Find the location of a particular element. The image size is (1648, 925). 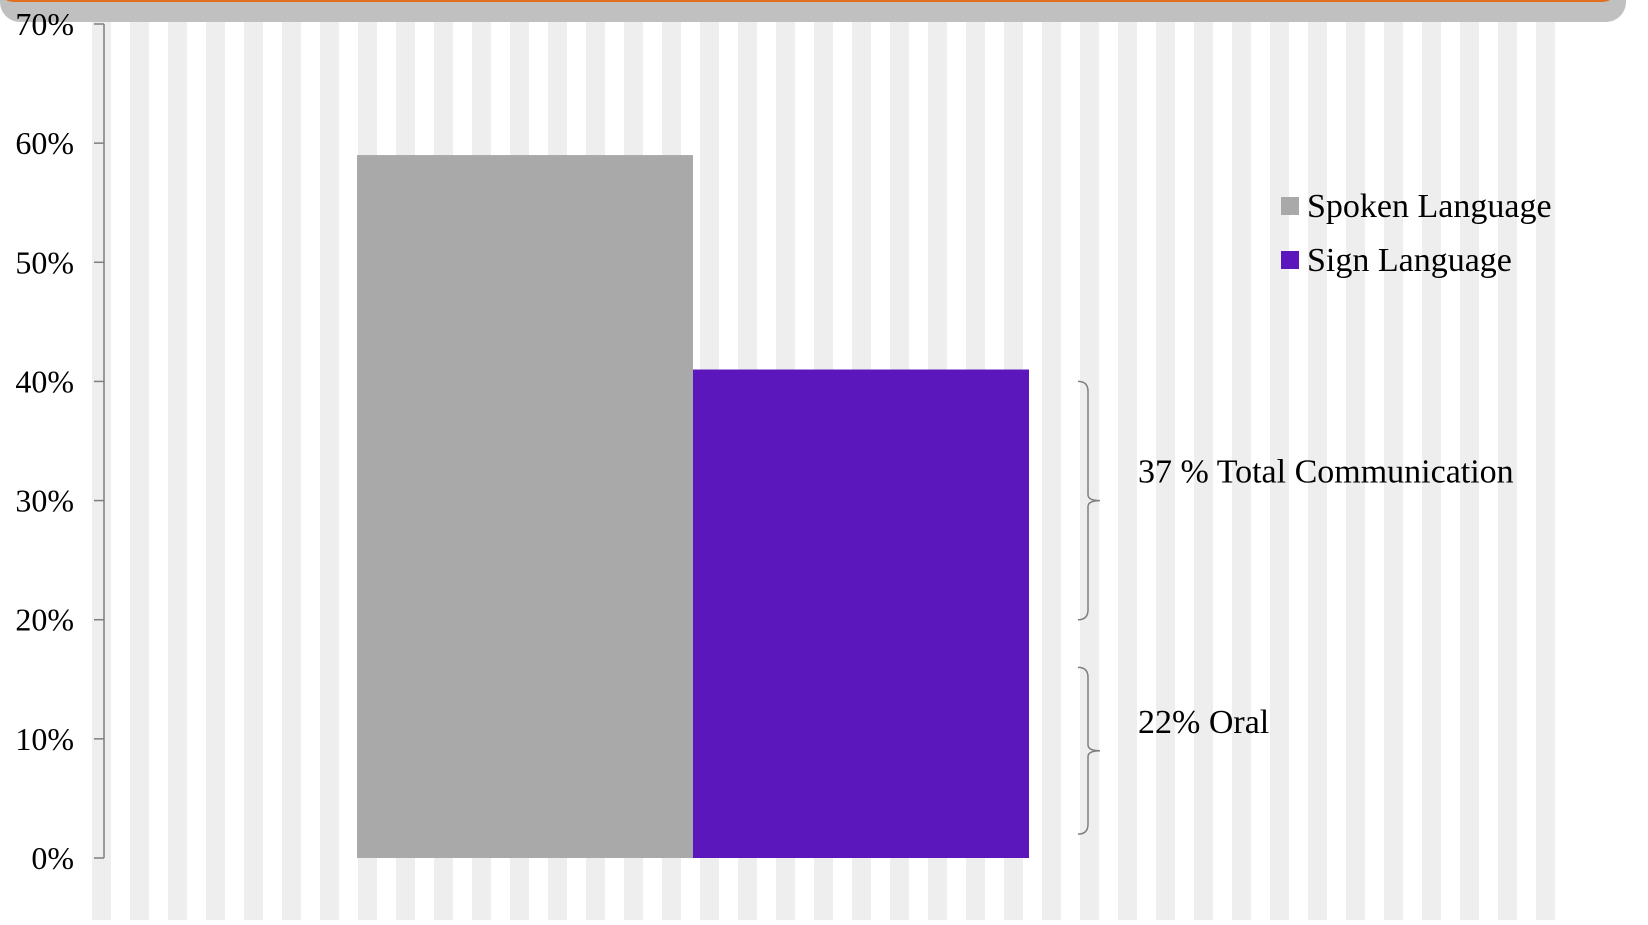

header-accent-stripe is located at coordinates (808, 1).